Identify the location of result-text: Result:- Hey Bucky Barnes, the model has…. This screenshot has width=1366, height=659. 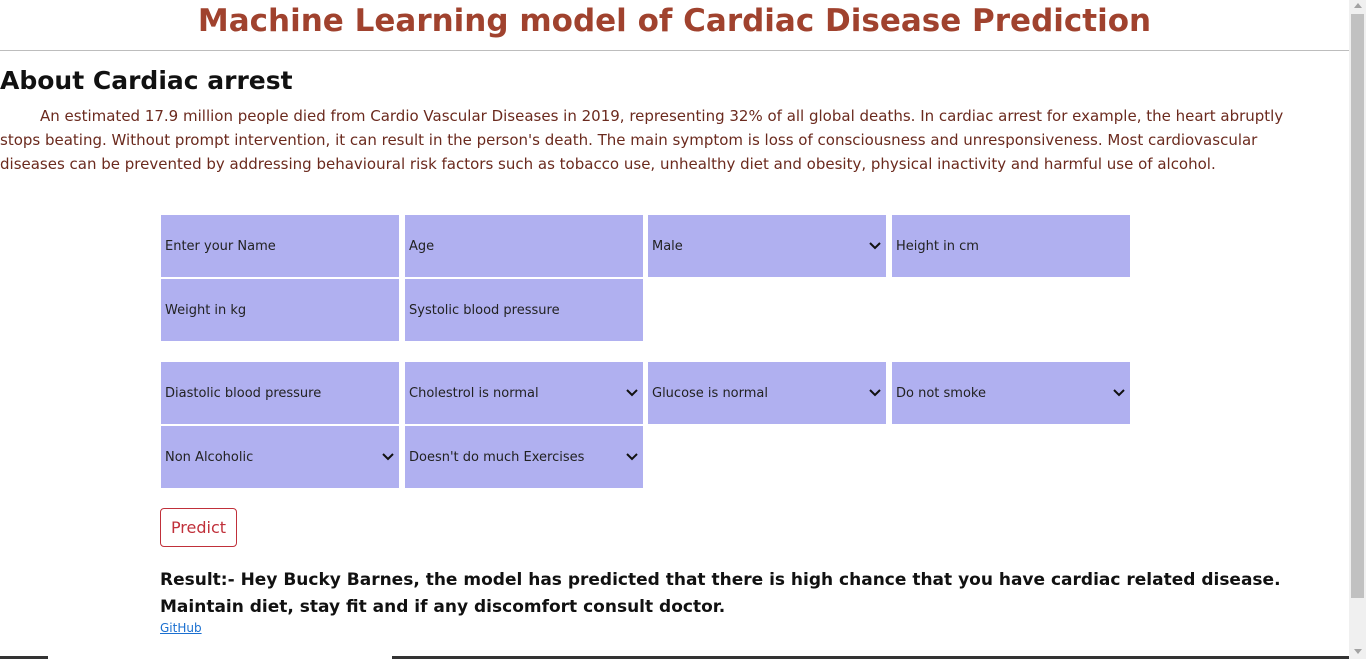
(720, 593).